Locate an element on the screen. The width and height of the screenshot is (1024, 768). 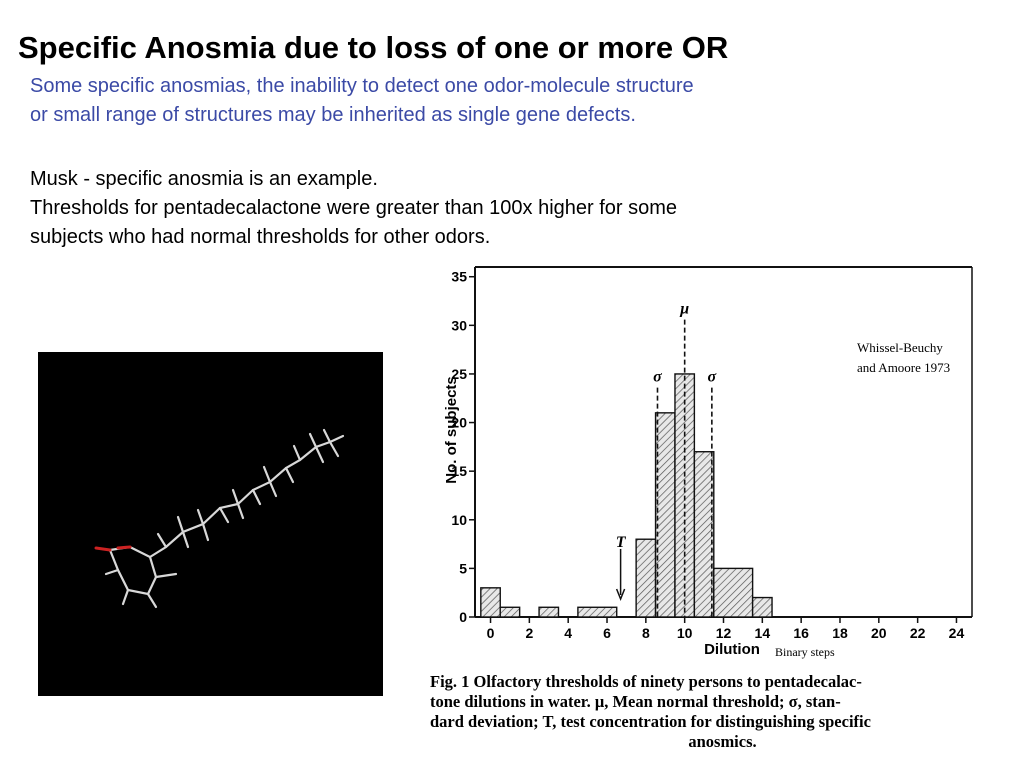
credit-line: and Amoore 1973 is located at coordinates (904, 367).